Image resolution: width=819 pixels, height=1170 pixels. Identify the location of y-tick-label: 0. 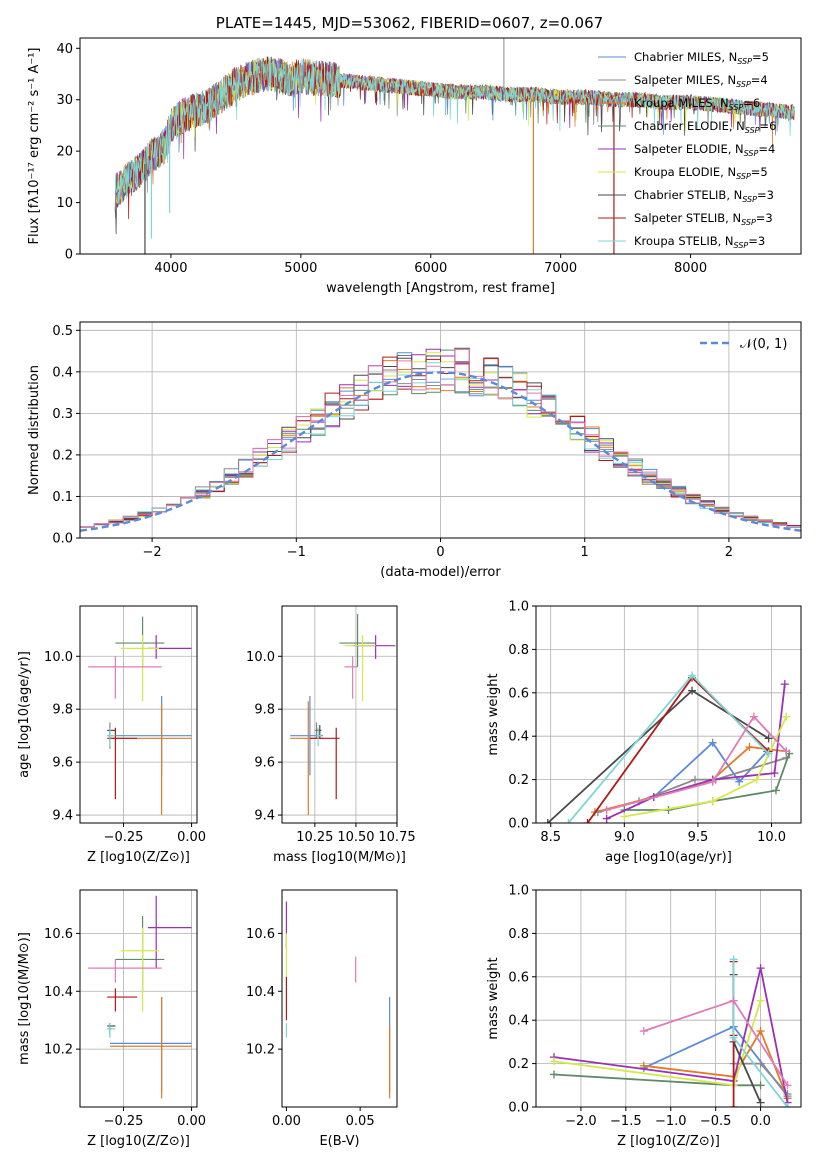
(69, 255).